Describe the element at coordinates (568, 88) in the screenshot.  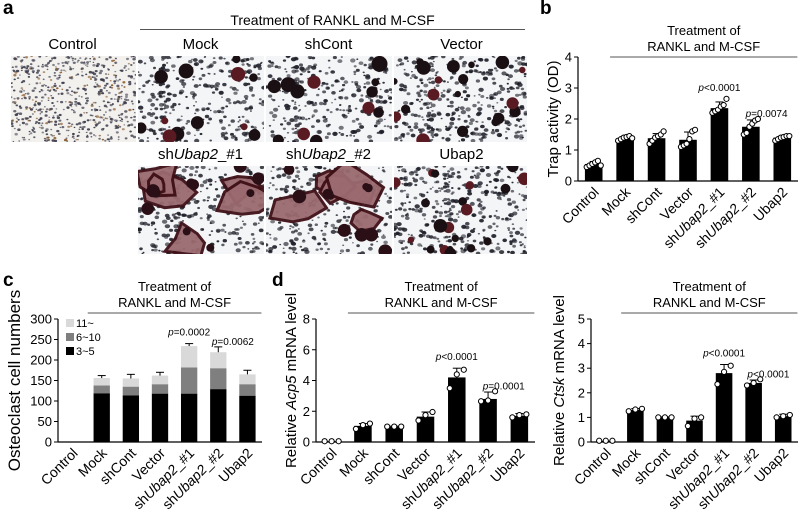
I see `y-tick-label: 3` at that location.